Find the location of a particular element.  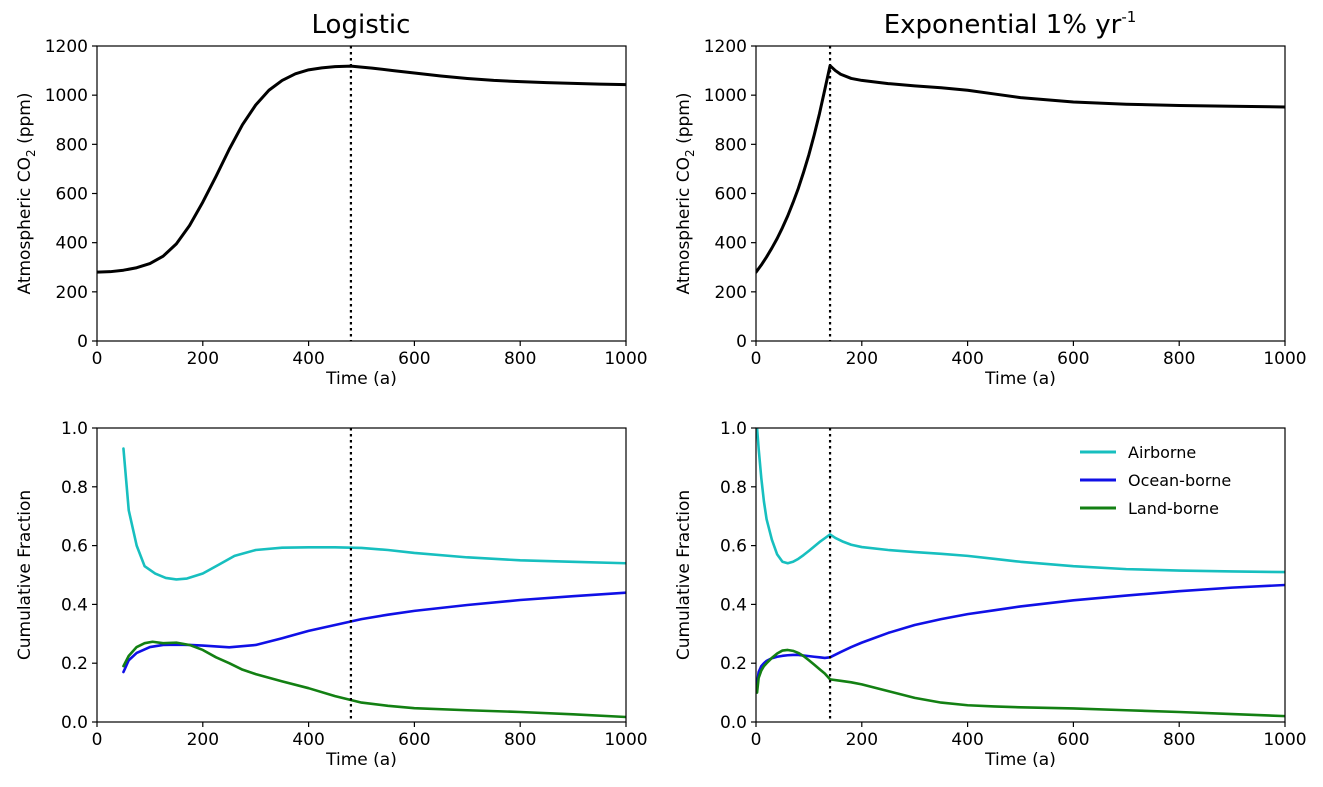

title-logistic: Logistic is located at coordinates (361, 25).